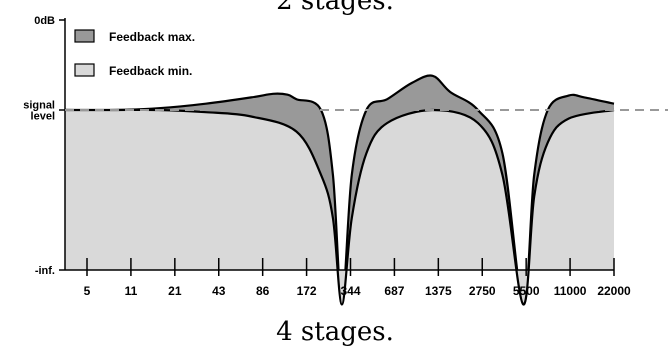 The width and height of the screenshot is (670, 347). I want to click on y-tick-label: -inf., so click(45, 271).